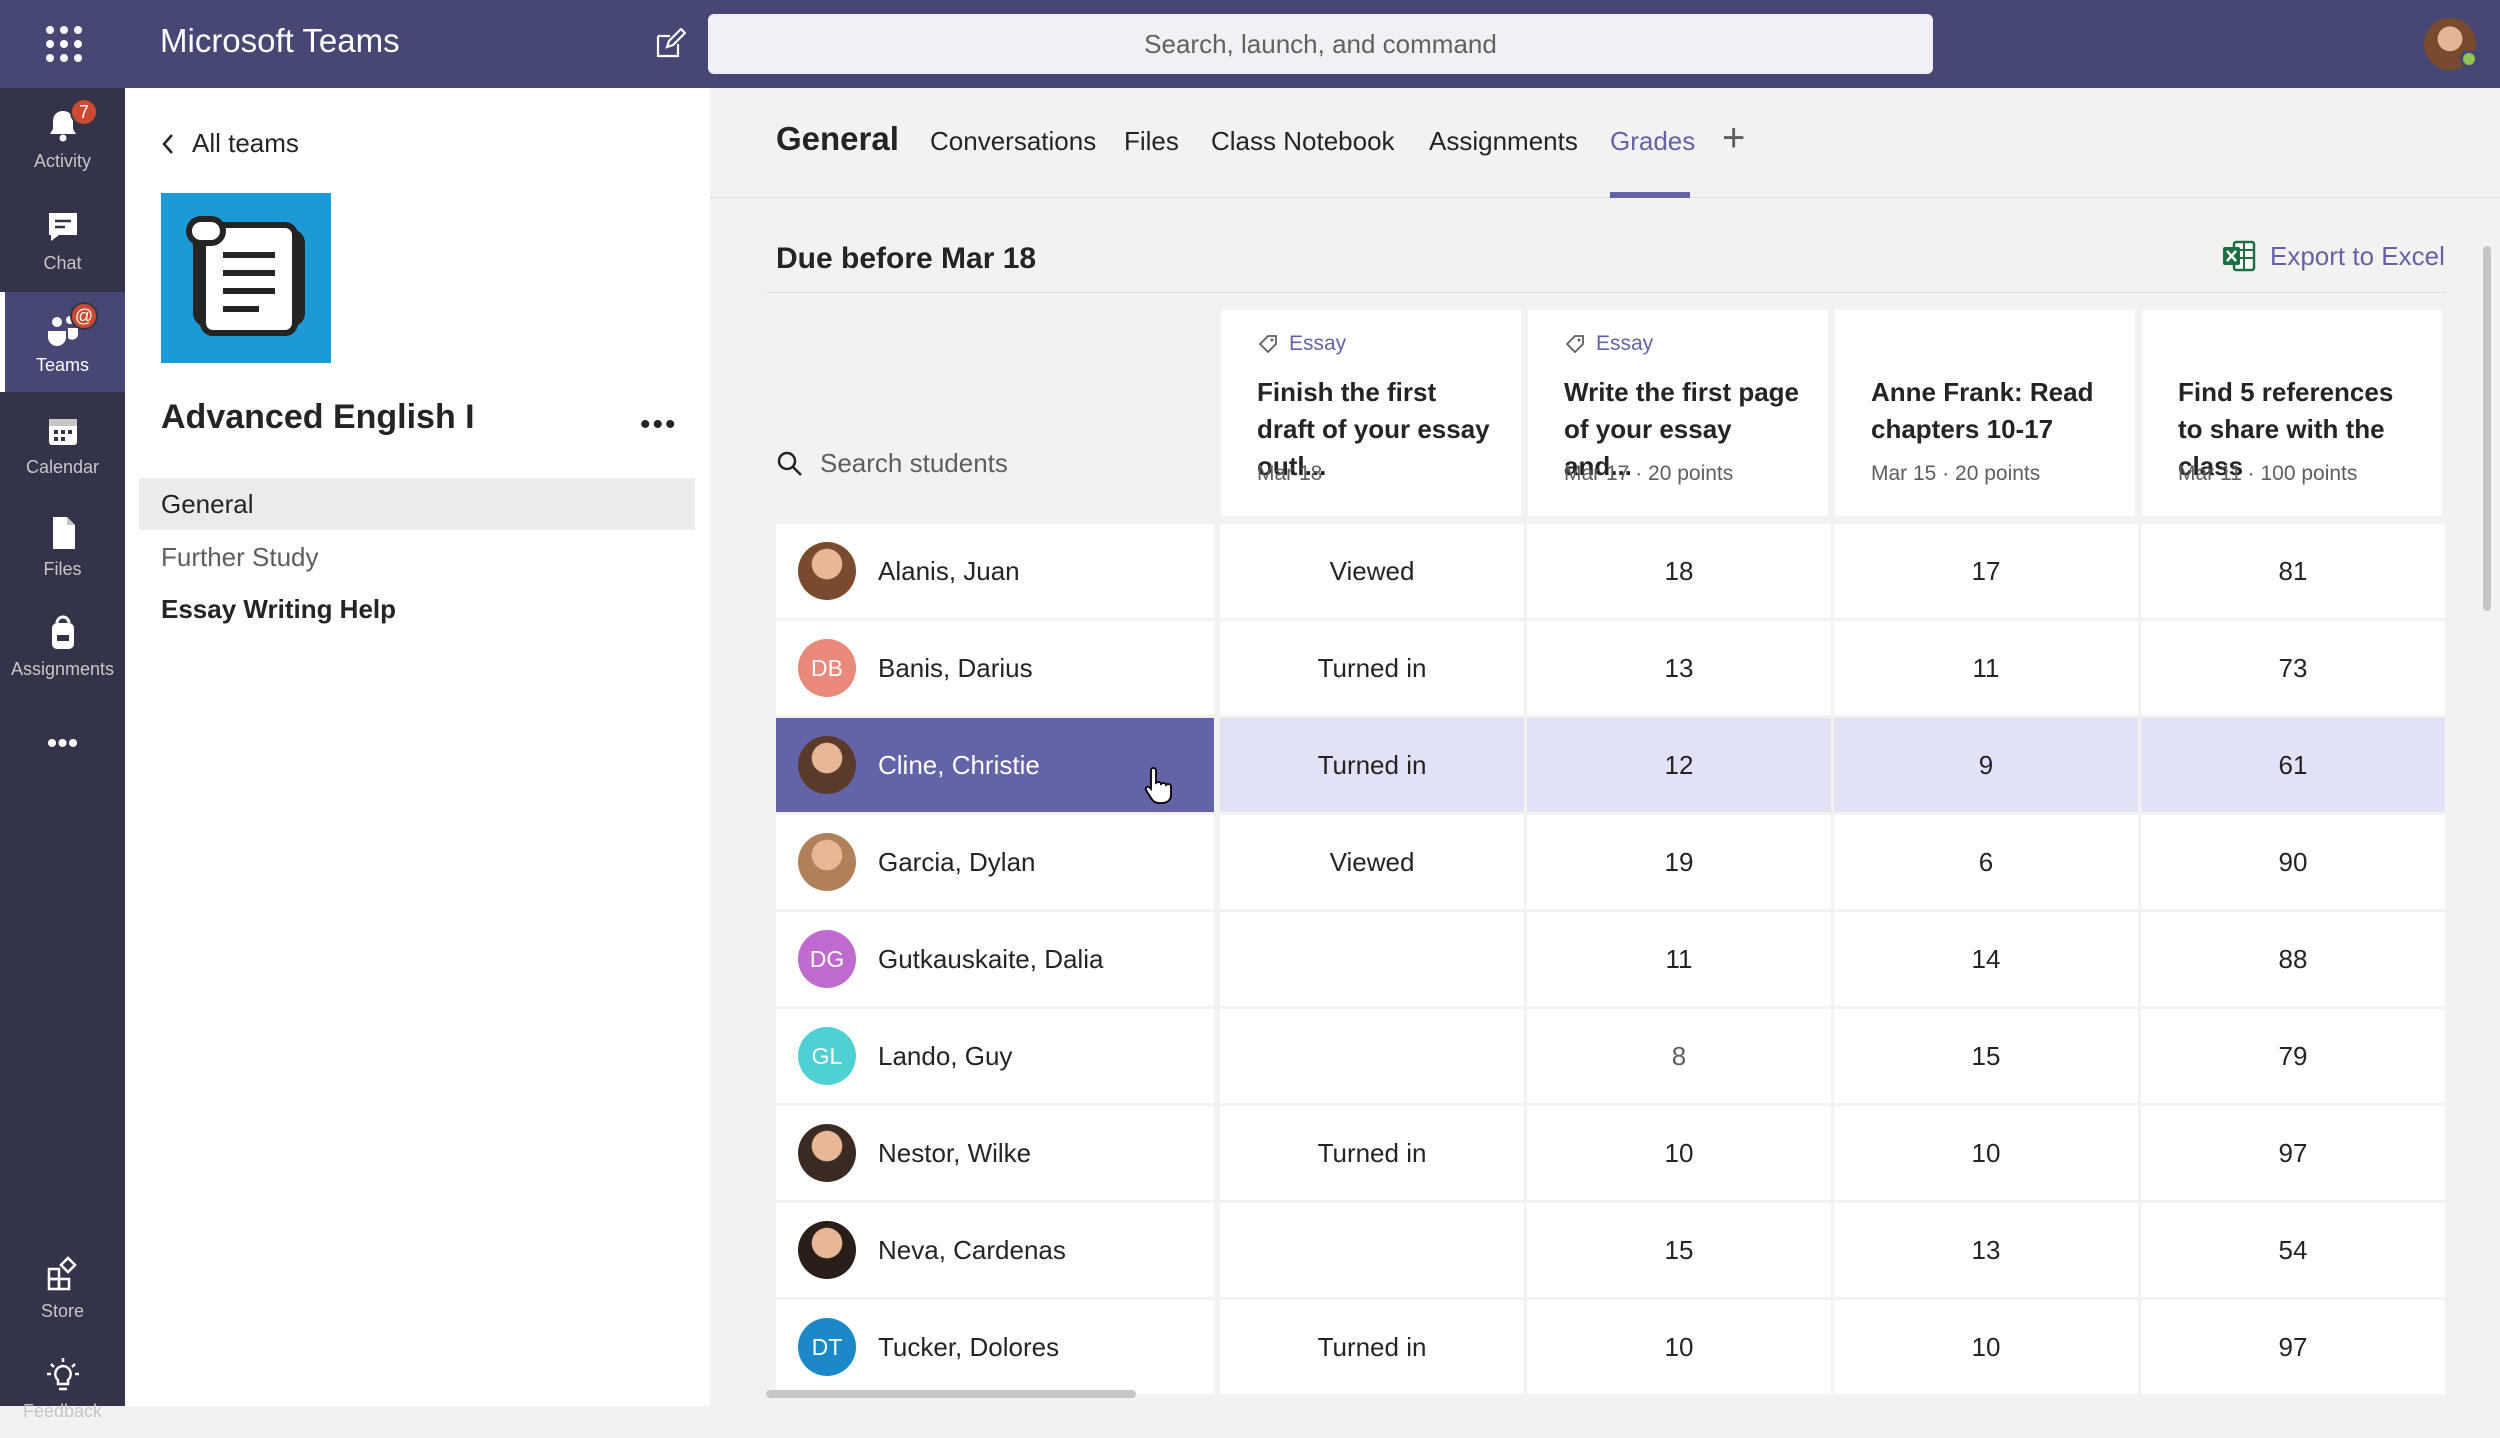 The image size is (2500, 1438). I want to click on grade-cell: 9, so click(1986, 765).